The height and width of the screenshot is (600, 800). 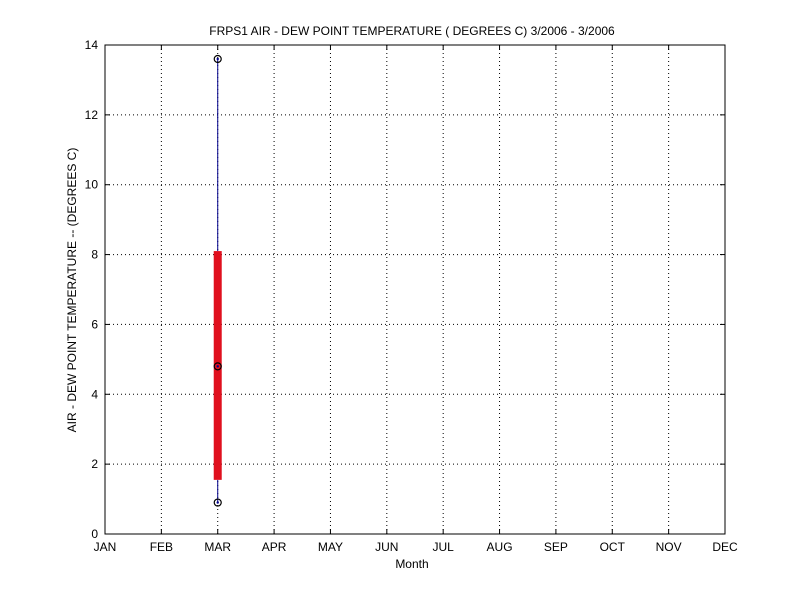 I want to click on y-tick-label: 14, so click(x=92, y=45).